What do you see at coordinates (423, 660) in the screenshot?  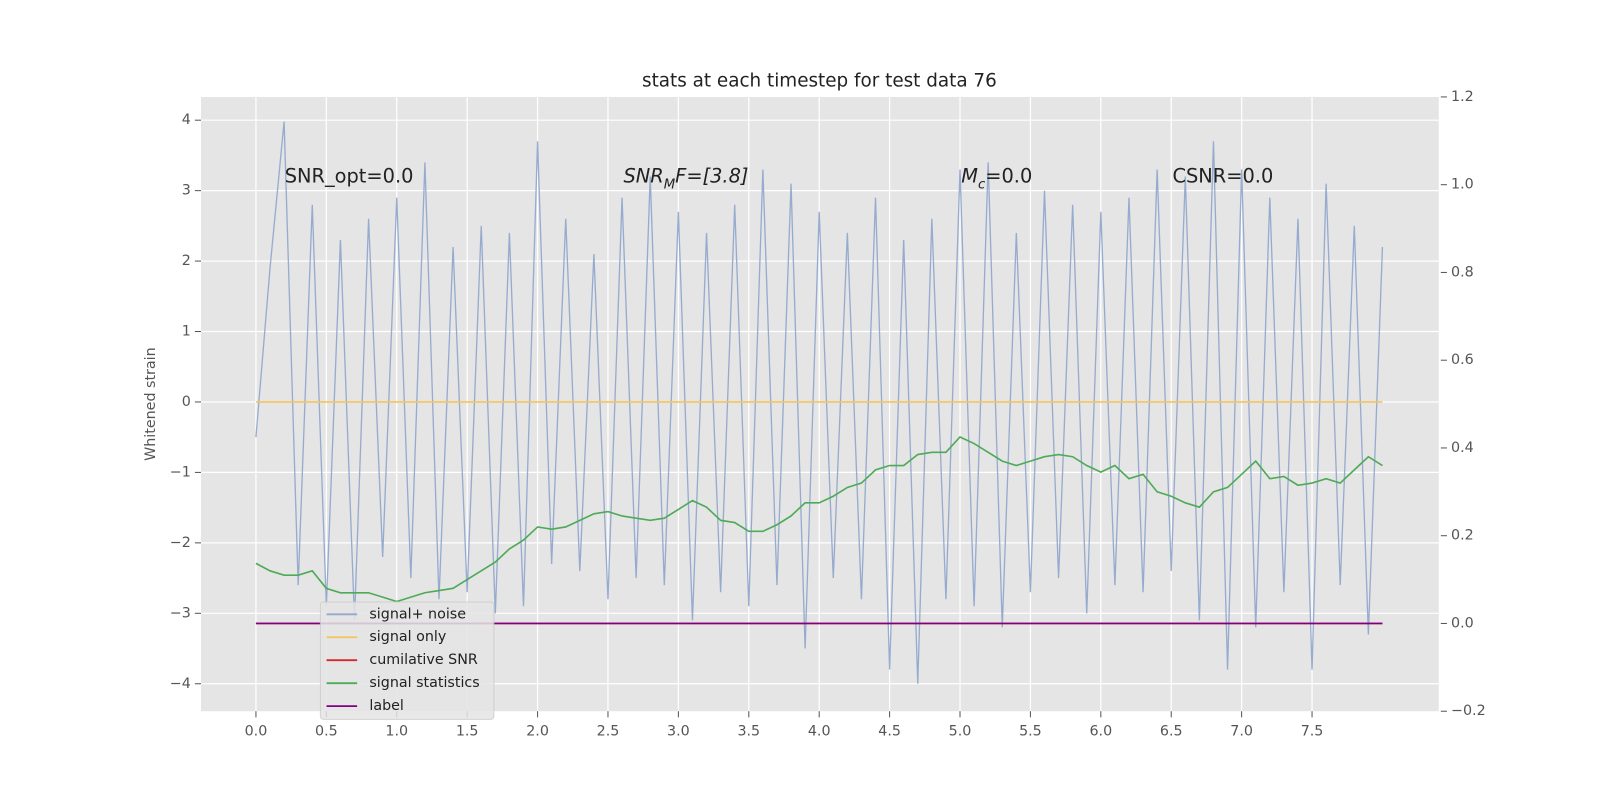 I see `legend-label: cumilative SNR` at bounding box center [423, 660].